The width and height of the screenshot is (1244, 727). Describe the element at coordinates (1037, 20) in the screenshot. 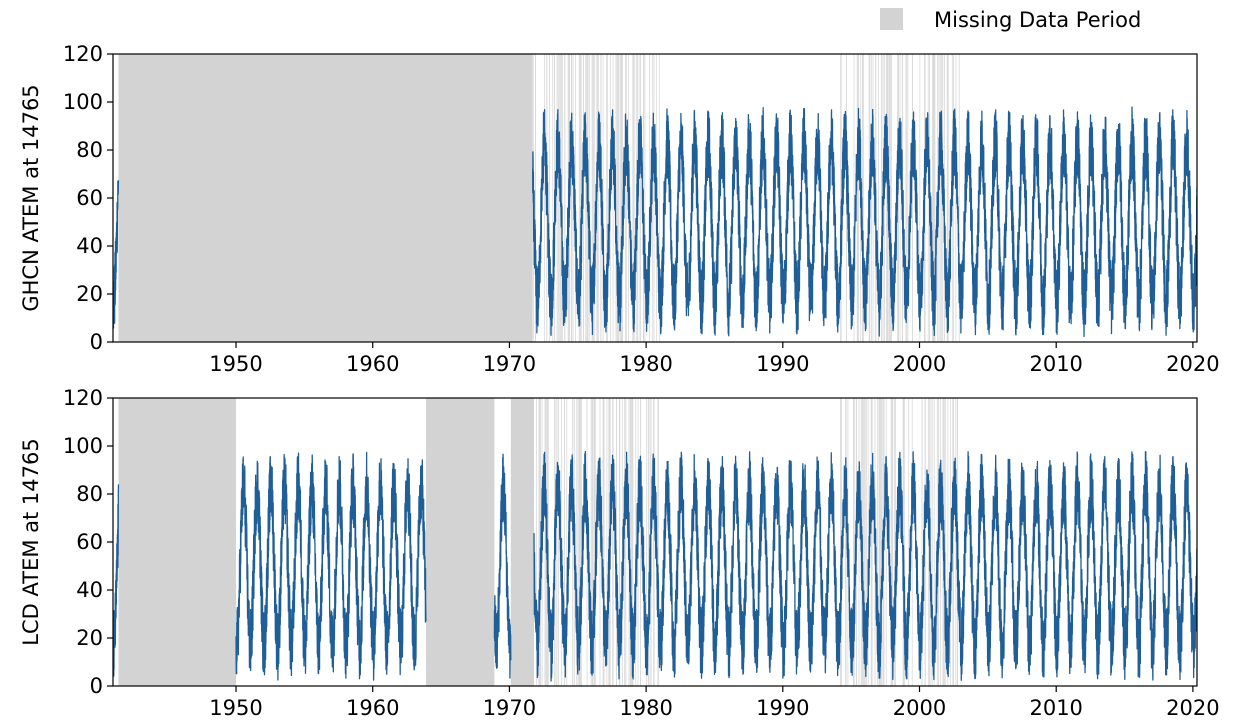

I see `legend-label: Missing Data Period` at that location.